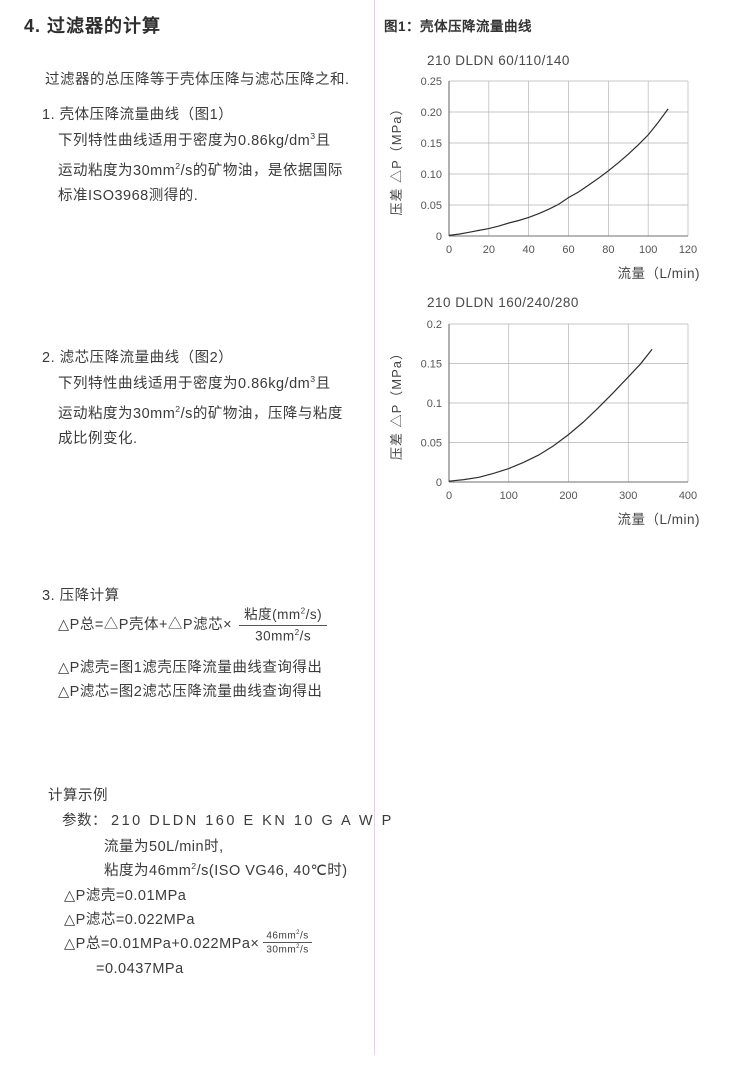 Image resolution: width=750 pixels, height=1077 pixels. I want to click on section2-heading: 2. 滤芯压降流量曲线（图2）, so click(138, 358).